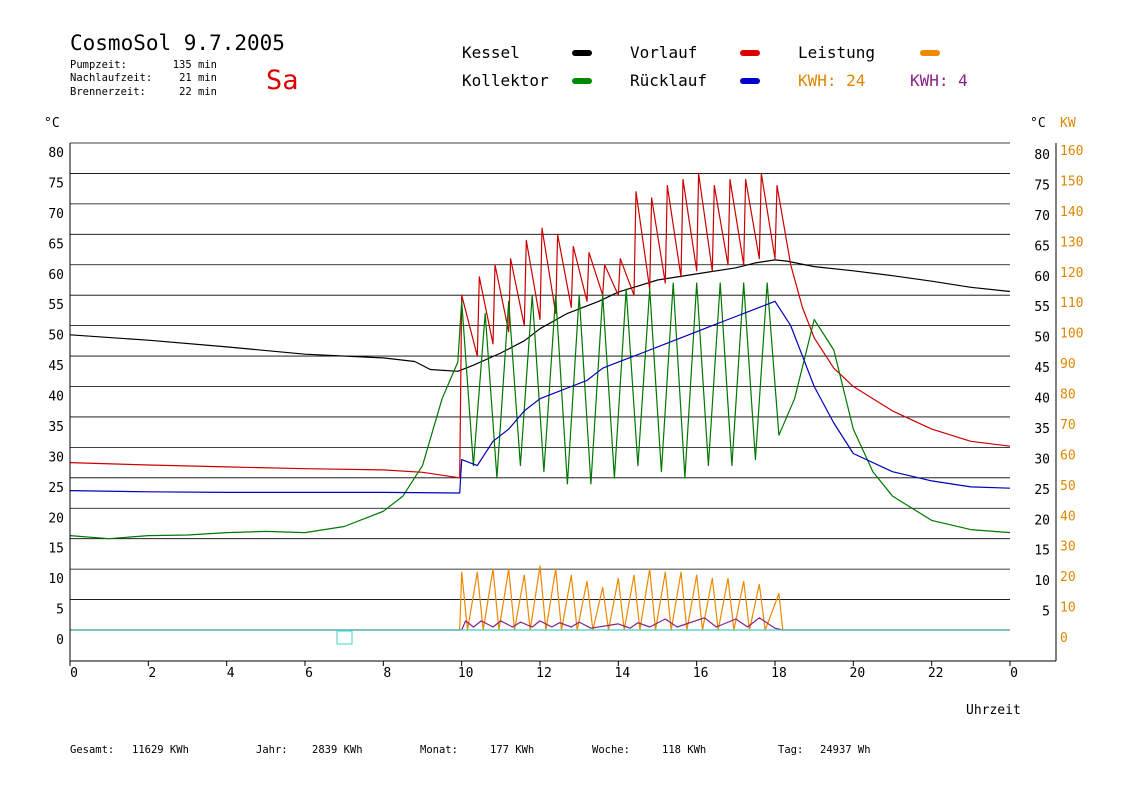  I want to click on footer-label-monat: Monat:, so click(439, 750).